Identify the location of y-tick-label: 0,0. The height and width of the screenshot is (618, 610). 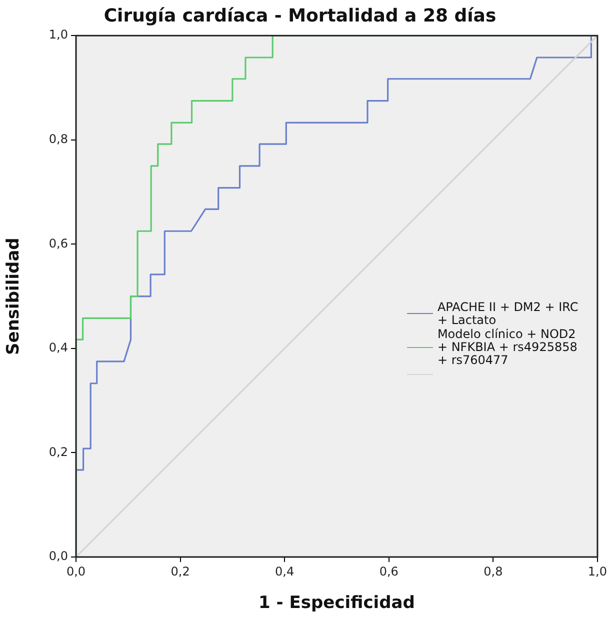
(58, 556).